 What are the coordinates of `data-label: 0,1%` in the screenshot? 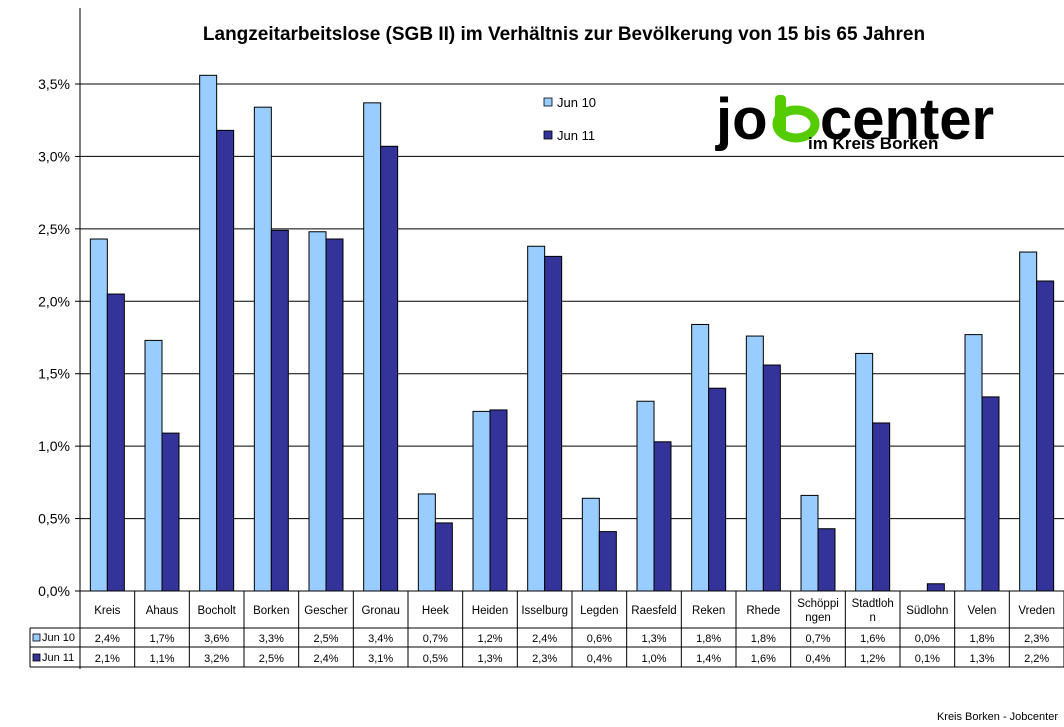 It's located at (927, 659).